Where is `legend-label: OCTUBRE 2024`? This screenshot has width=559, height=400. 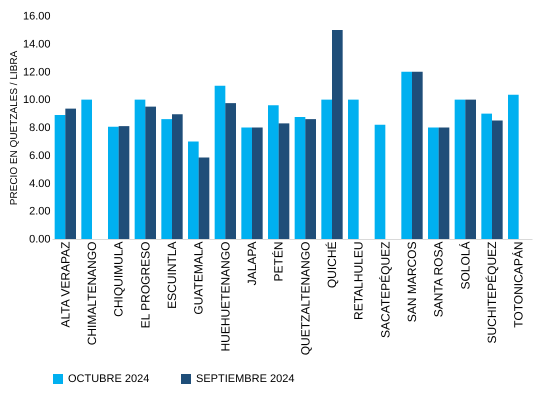 legend-label: OCTUBRE 2024 is located at coordinates (109, 379).